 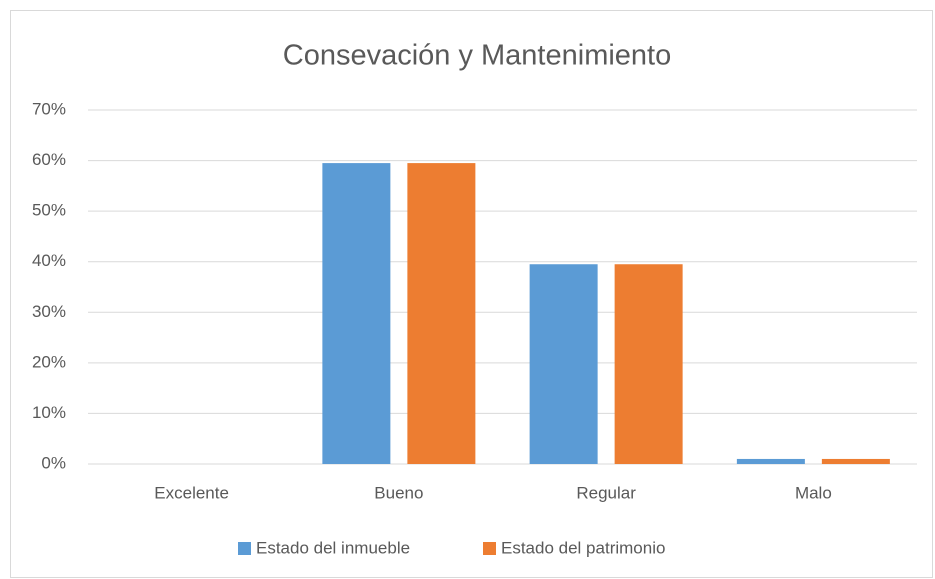 I want to click on y-tick-label: 70%, so click(x=49, y=108).